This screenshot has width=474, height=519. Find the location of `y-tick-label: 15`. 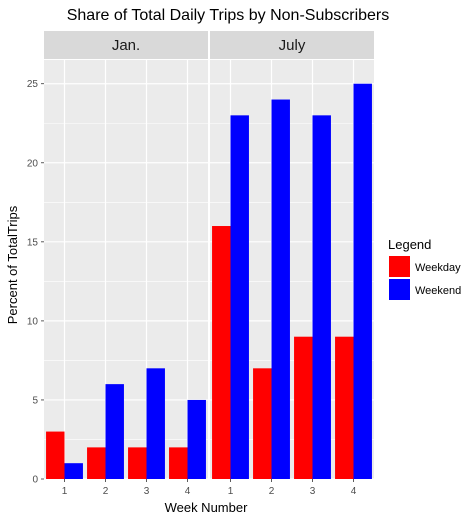

y-tick-label: 15 is located at coordinates (33, 242).